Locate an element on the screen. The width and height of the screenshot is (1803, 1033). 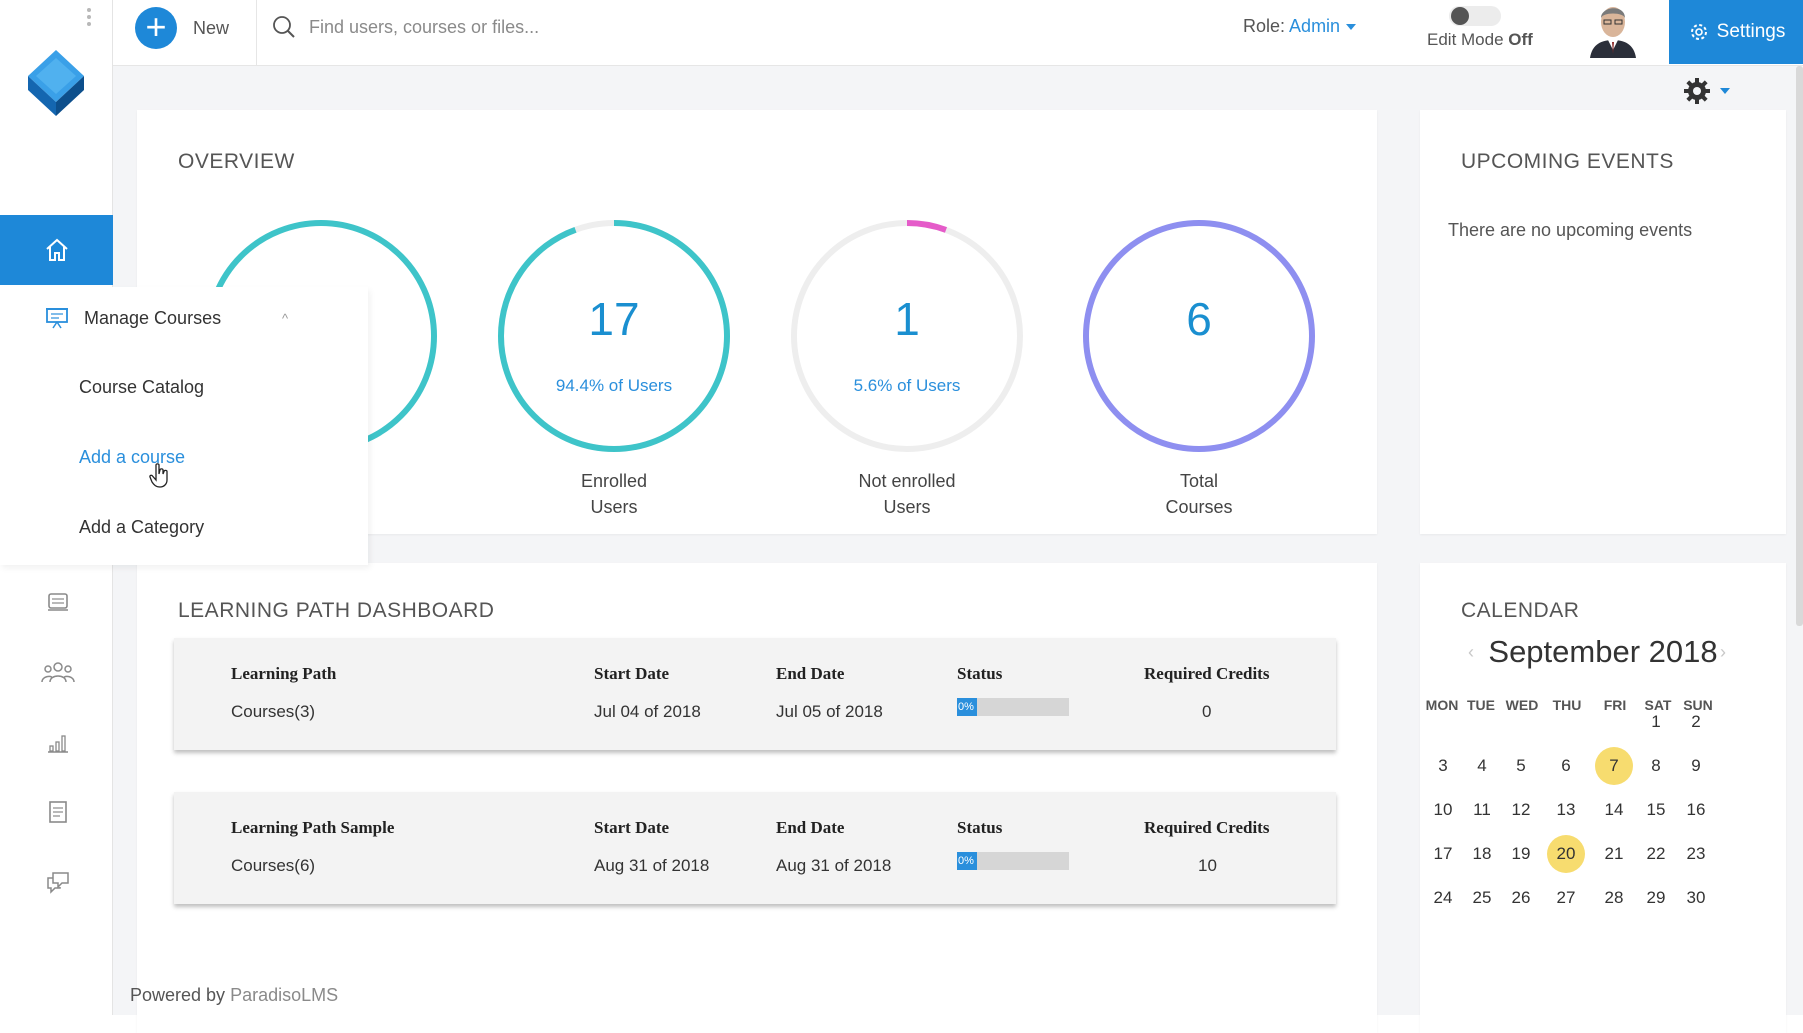
calendar-card: CALENDAR is located at coordinates (1603, 798).